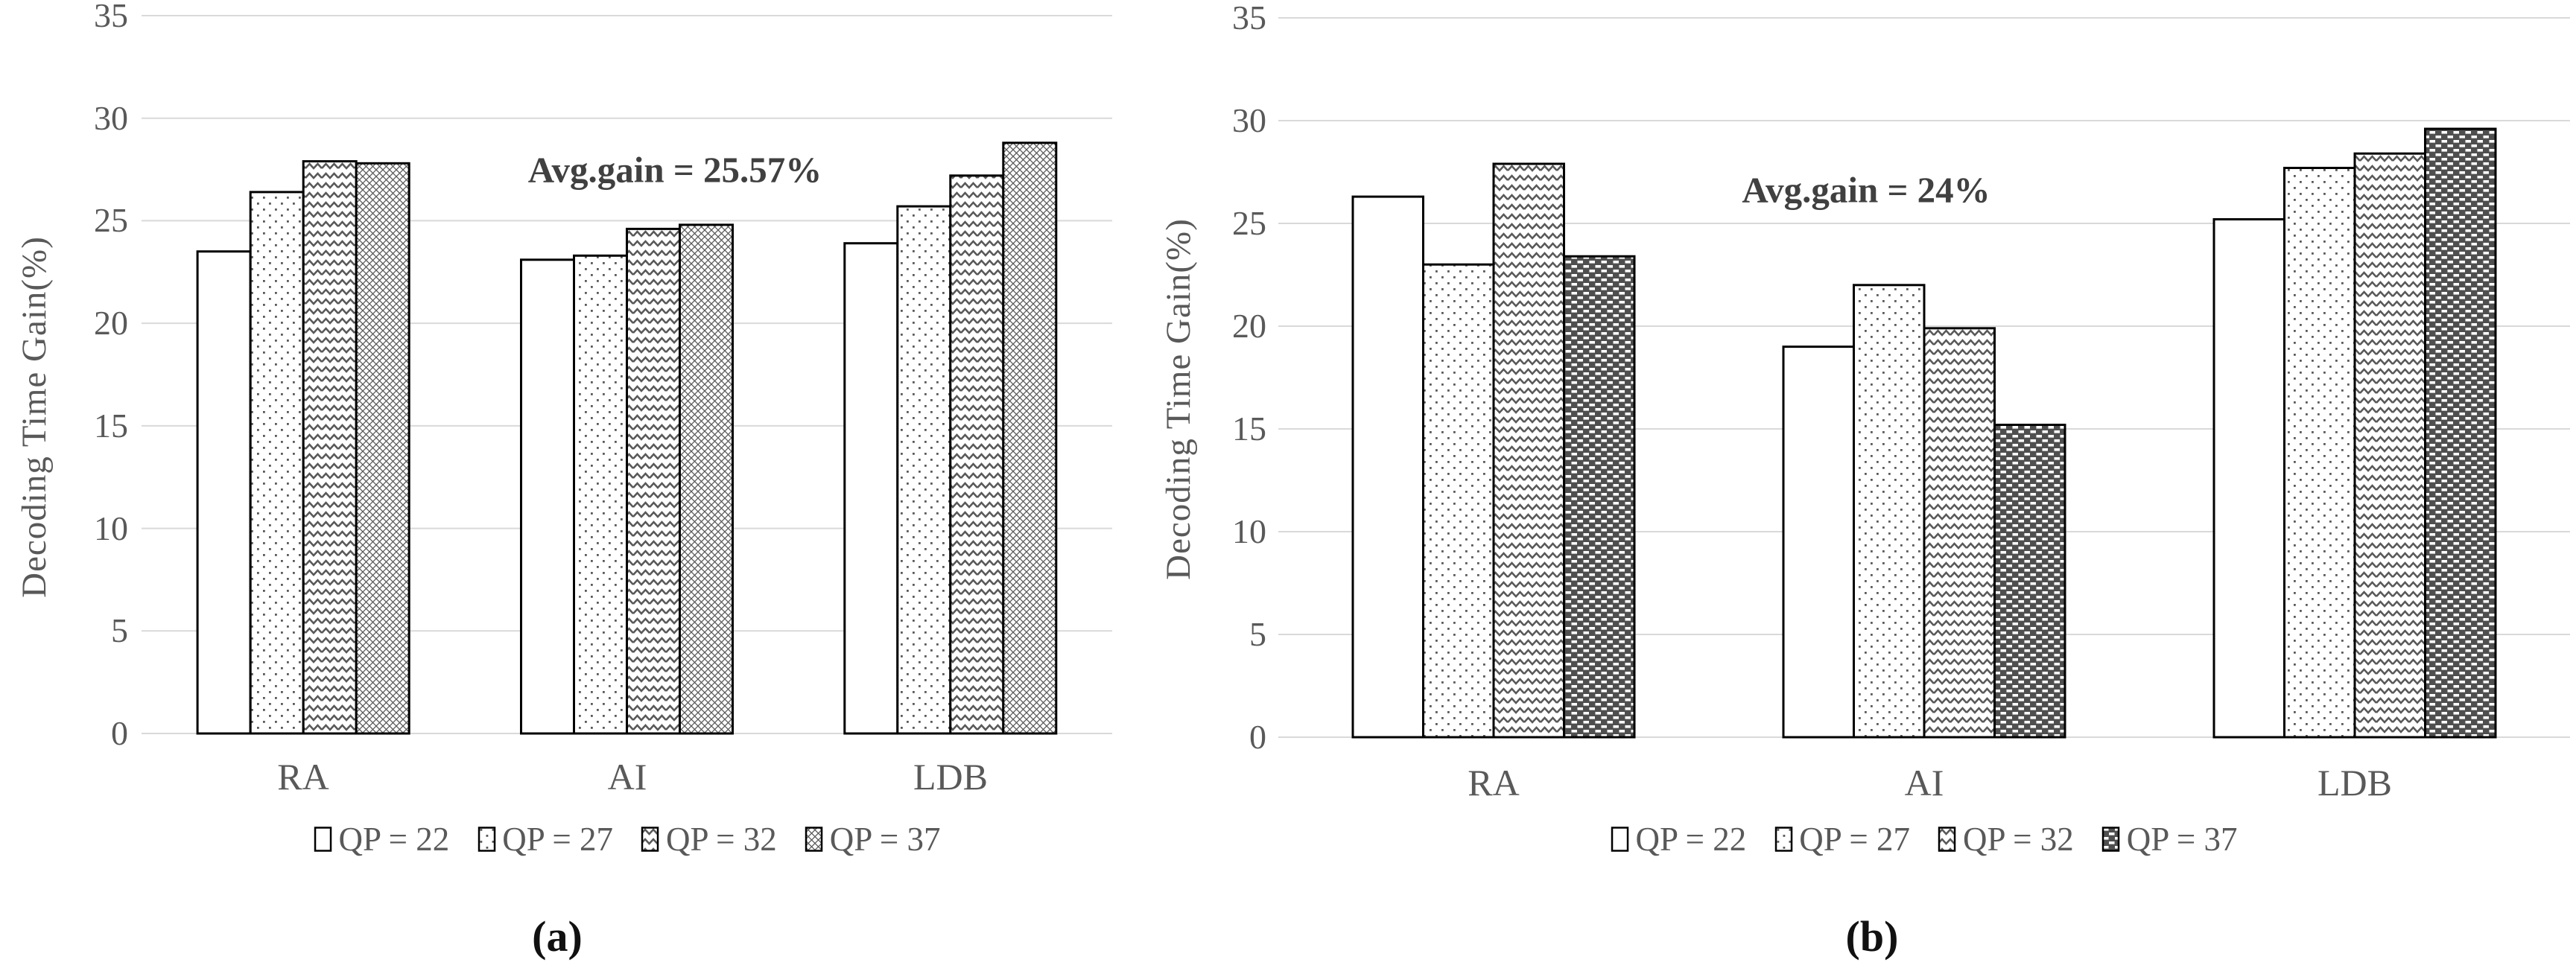 The height and width of the screenshot is (974, 2576). Describe the element at coordinates (1866, 190) in the screenshot. I see `avg-gain-annotation: Avg.gain = 24%` at that location.